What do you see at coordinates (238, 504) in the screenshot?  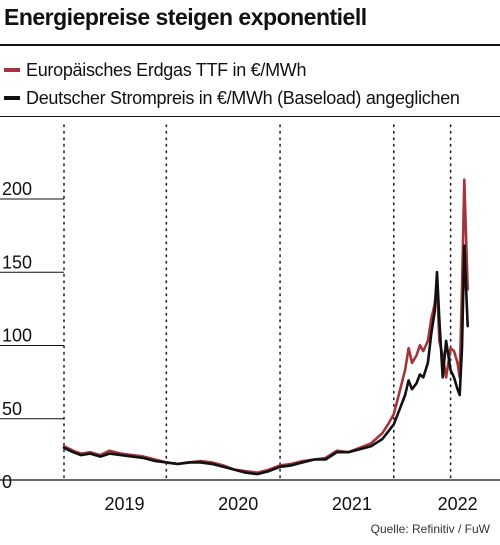 I see `x-tick-label-2020: 2020` at bounding box center [238, 504].